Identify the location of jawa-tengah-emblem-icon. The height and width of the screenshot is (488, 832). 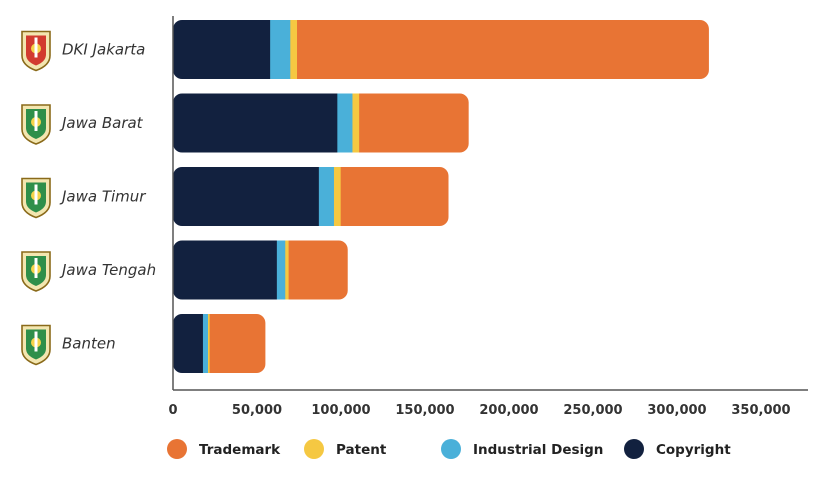
(36, 271).